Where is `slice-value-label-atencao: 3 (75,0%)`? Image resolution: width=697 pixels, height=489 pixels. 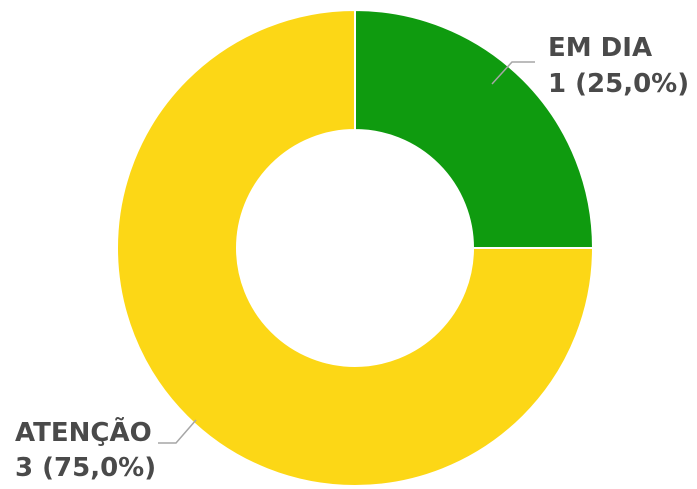 slice-value-label-atencao: 3 (75,0%) is located at coordinates (85, 468).